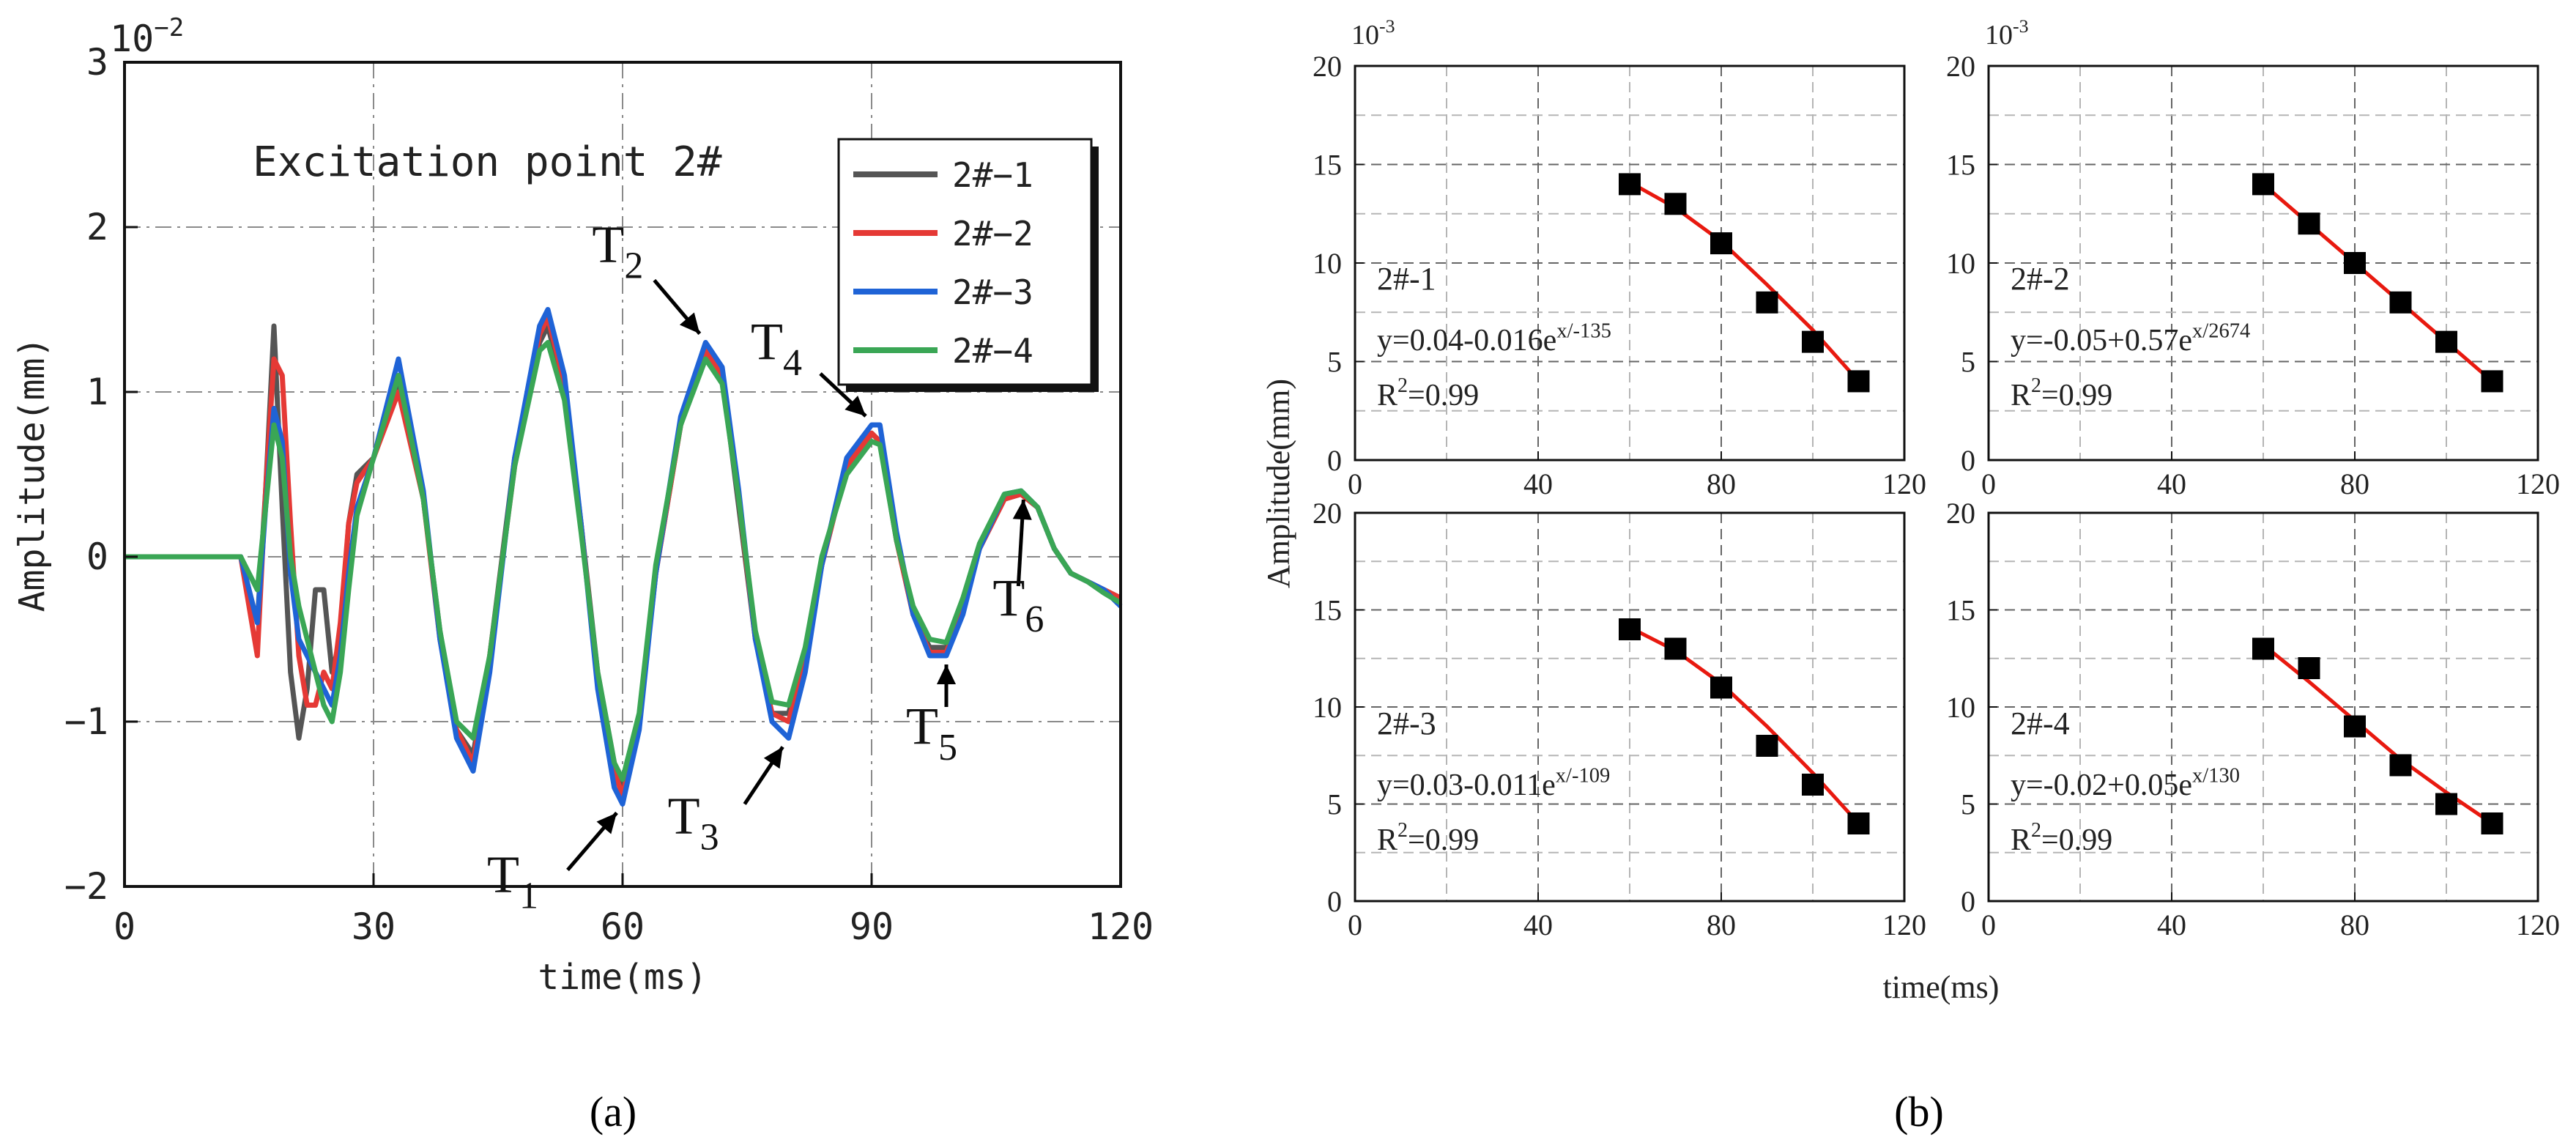 The height and width of the screenshot is (1148, 2576). What do you see at coordinates (965, 262) in the screenshot?
I see `legend-box` at bounding box center [965, 262].